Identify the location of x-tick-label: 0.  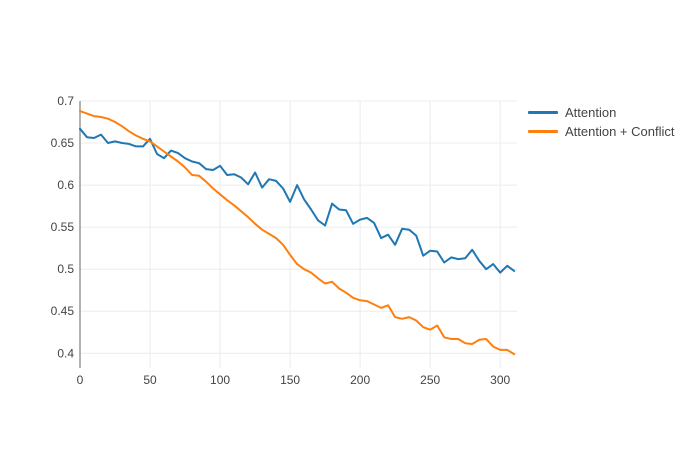
(80, 380).